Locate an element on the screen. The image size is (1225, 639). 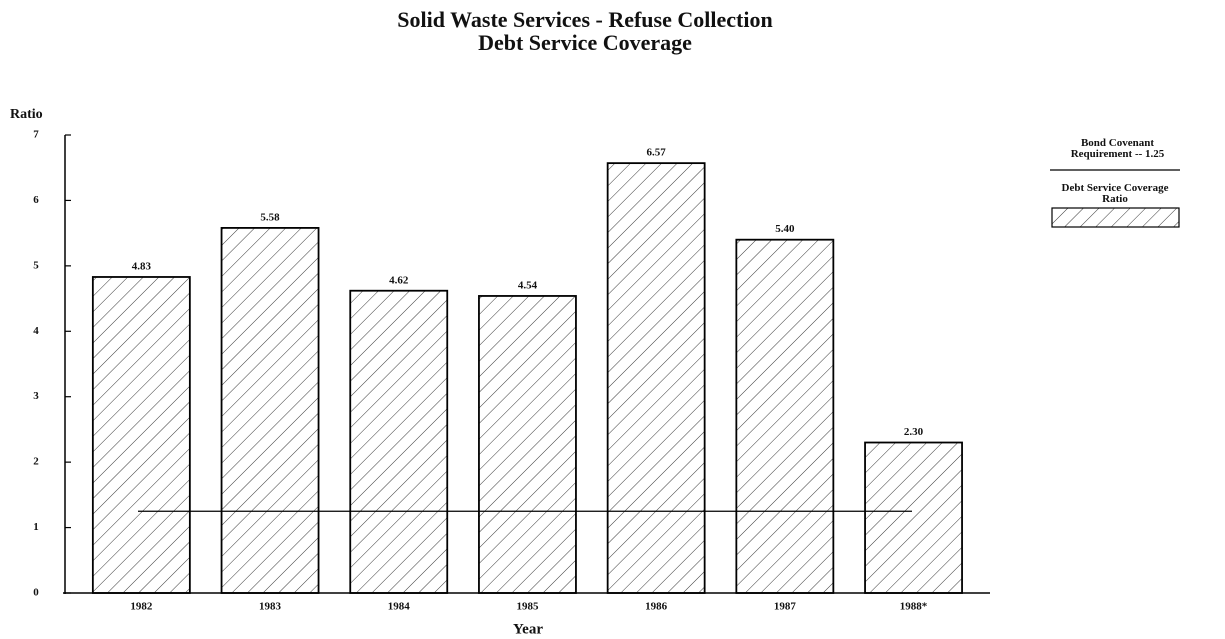
chart-title: Debt Service Coverage is located at coordinates (585, 42).